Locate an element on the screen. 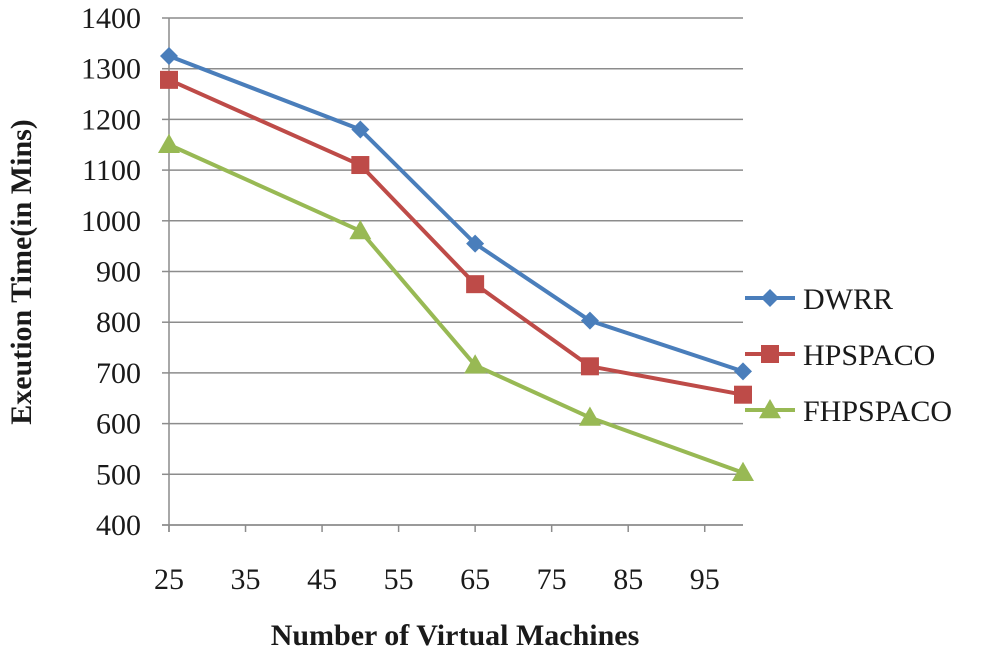 This screenshot has width=1000, height=659. x-tick-label: 85 is located at coordinates (628, 579).